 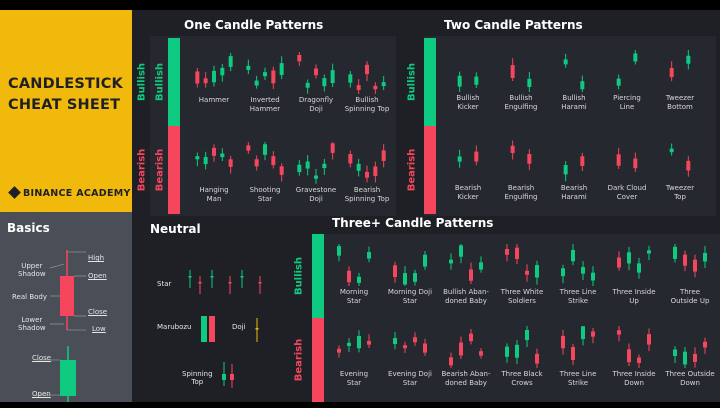 What do you see at coordinates (214, 78) in the screenshot?
I see `pattern-one-bull-0: Hammer` at bounding box center [214, 78].